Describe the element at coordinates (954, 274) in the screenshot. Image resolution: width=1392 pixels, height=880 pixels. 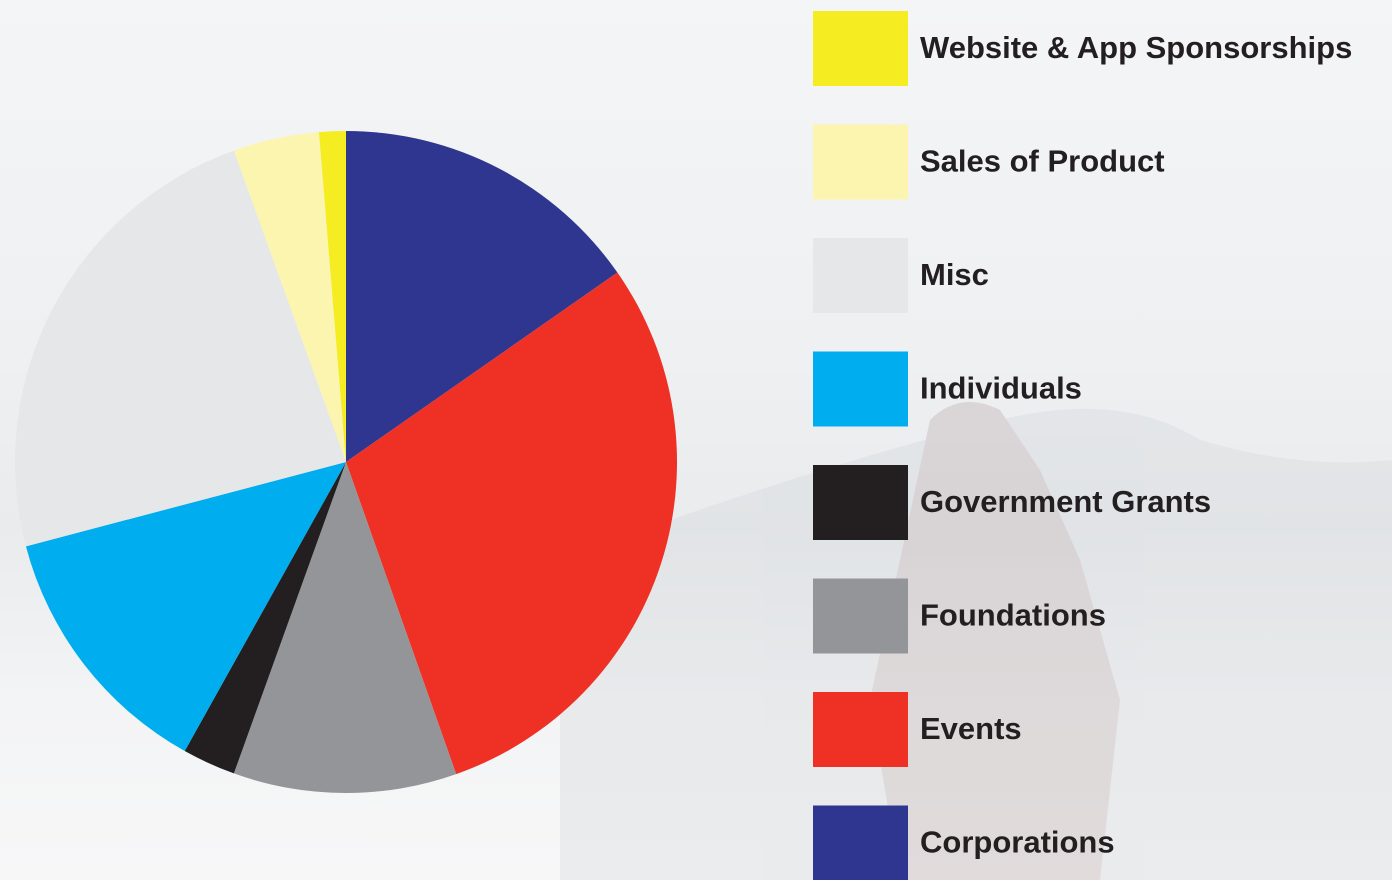
I see `legend-label: Misc` at that location.